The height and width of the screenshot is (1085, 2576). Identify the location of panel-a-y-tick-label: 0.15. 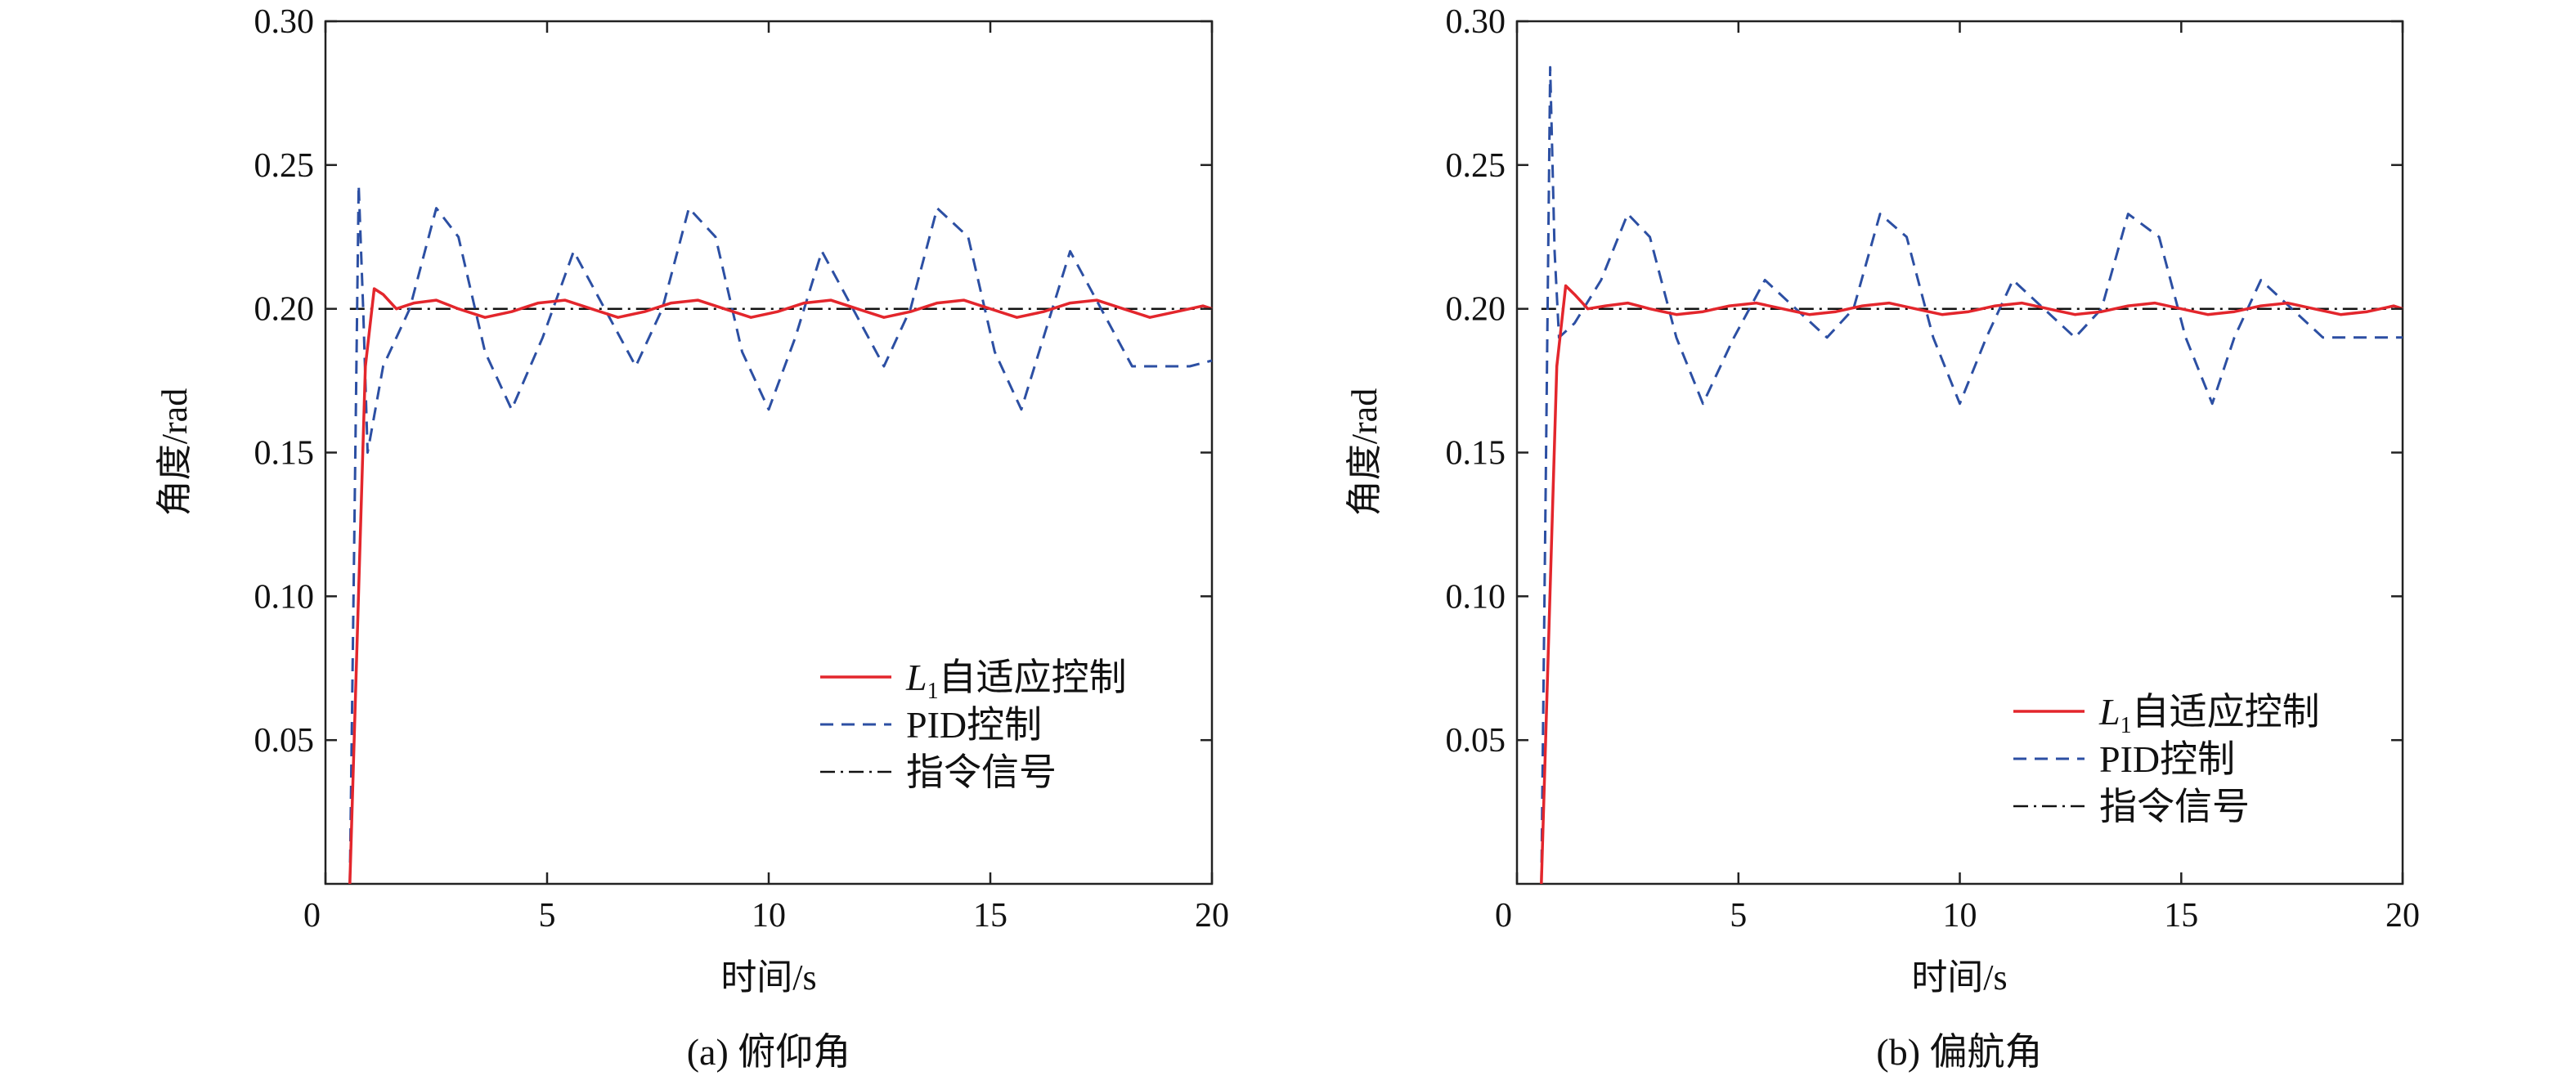
(284, 454).